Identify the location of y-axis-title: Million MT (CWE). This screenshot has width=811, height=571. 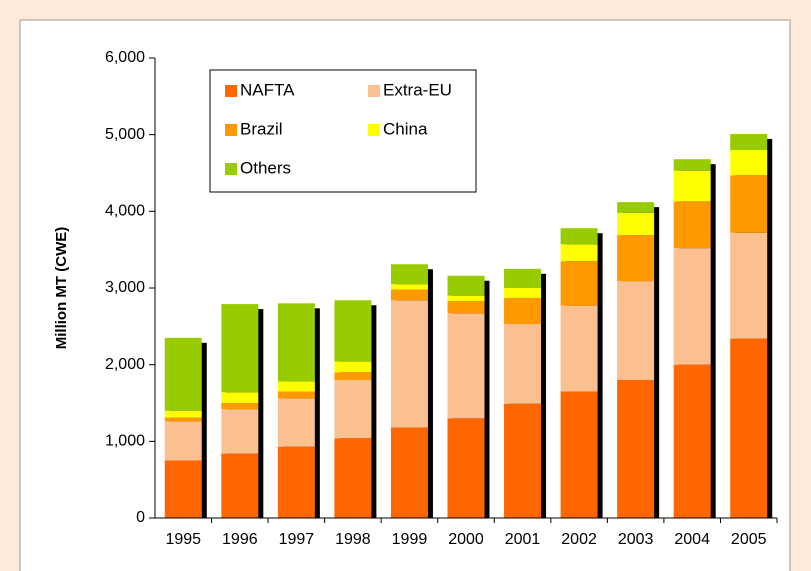
(61, 288).